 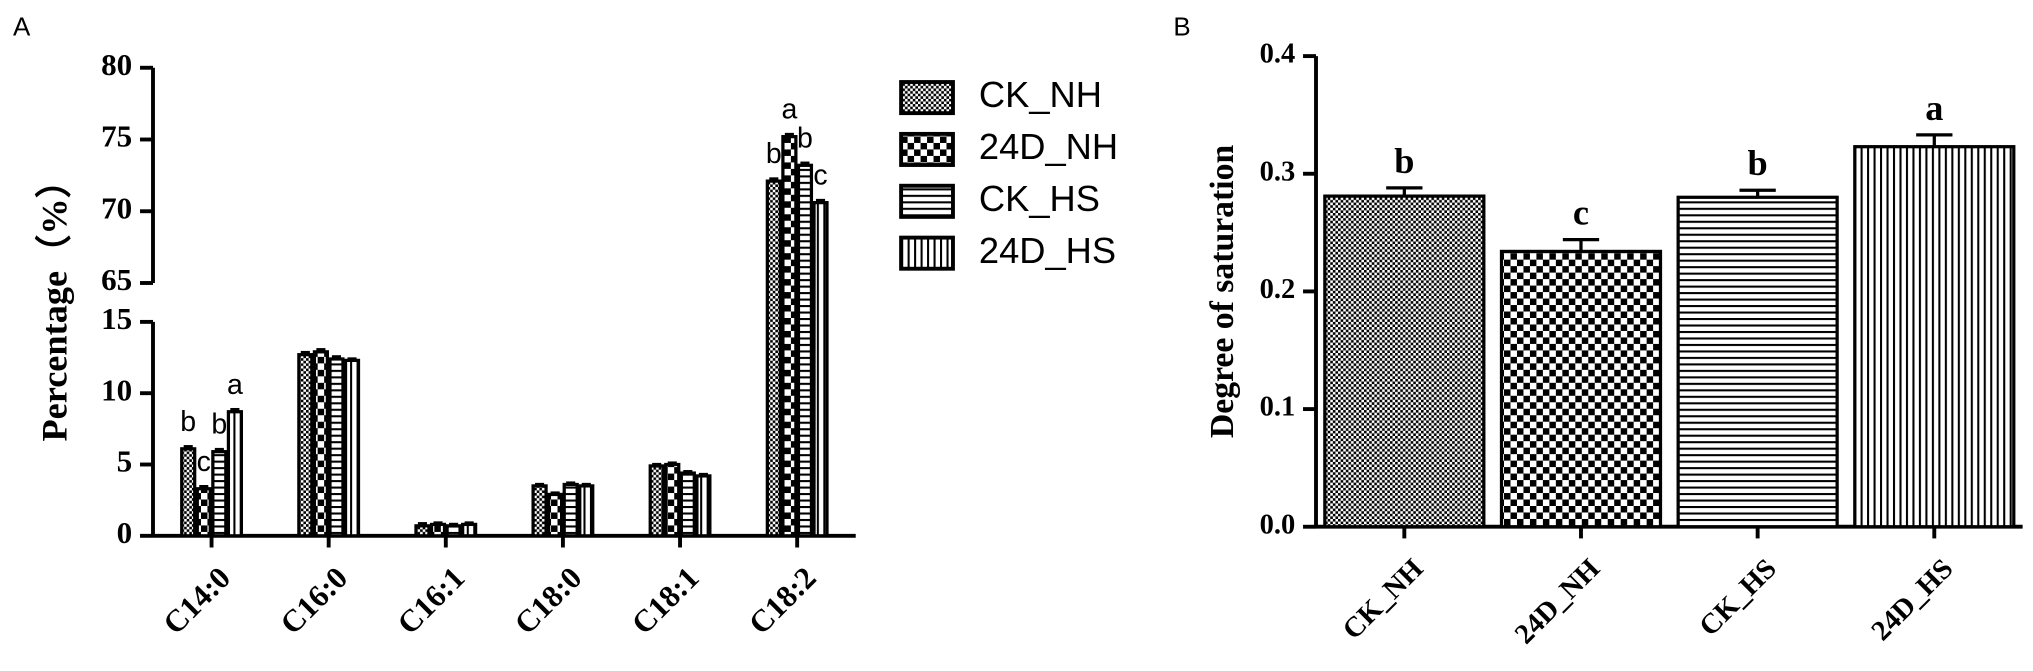 What do you see at coordinates (1048, 146) in the screenshot?
I see `legend-label: 24D_NH` at bounding box center [1048, 146].